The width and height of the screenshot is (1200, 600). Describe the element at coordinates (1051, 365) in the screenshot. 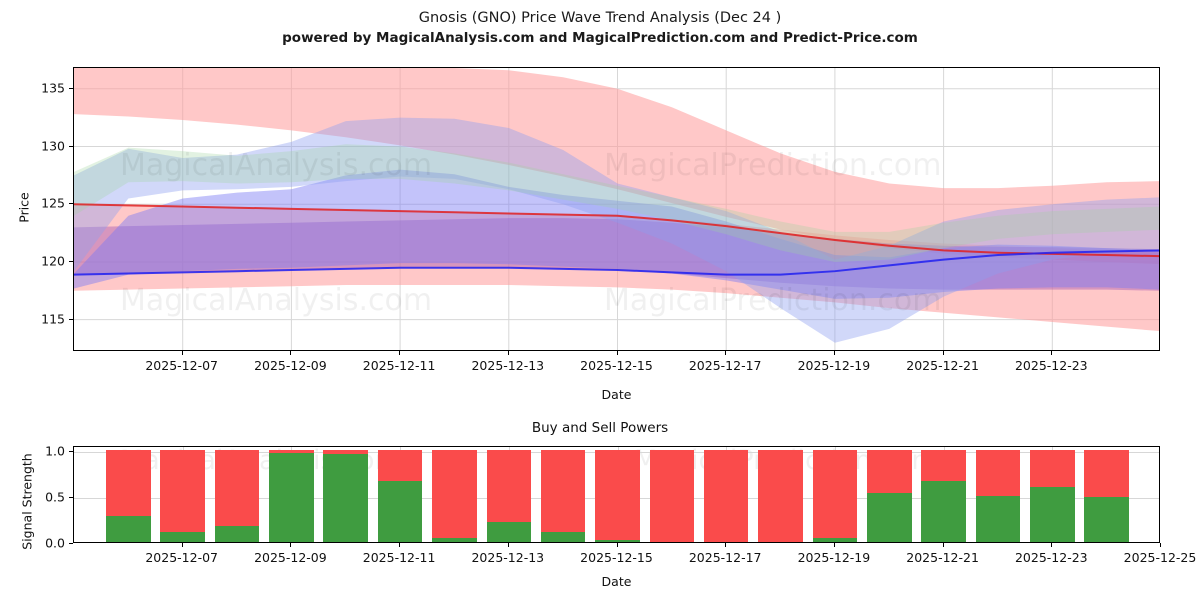

I see `price-xtick-label: 2025-12-23` at that location.